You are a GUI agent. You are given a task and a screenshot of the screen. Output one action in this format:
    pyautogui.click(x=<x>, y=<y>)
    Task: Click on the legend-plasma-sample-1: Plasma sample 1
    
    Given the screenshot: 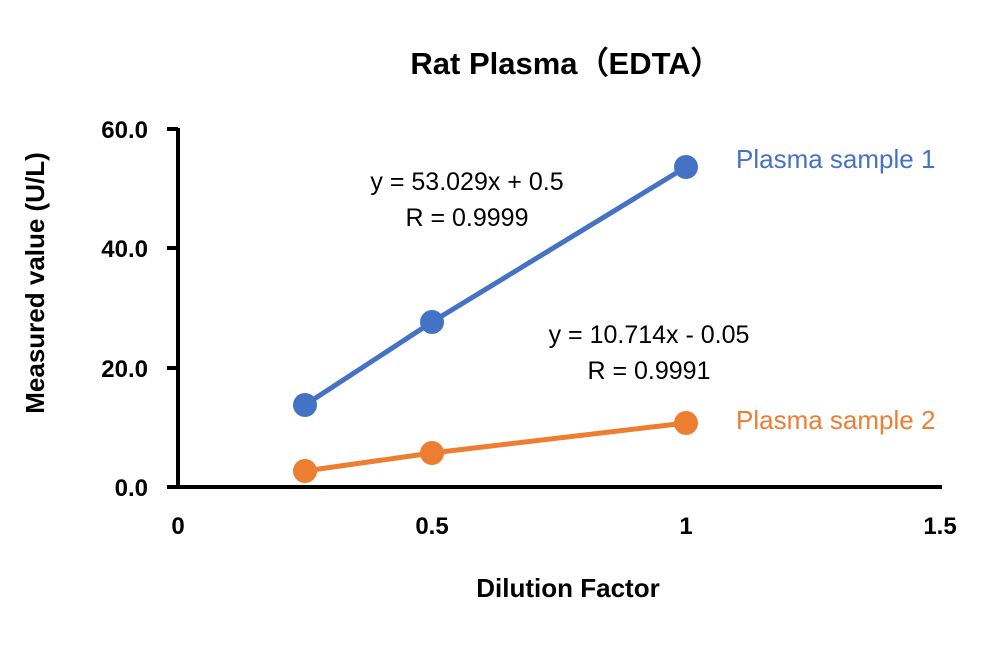 What is the action you would take?
    pyautogui.click(x=835, y=159)
    